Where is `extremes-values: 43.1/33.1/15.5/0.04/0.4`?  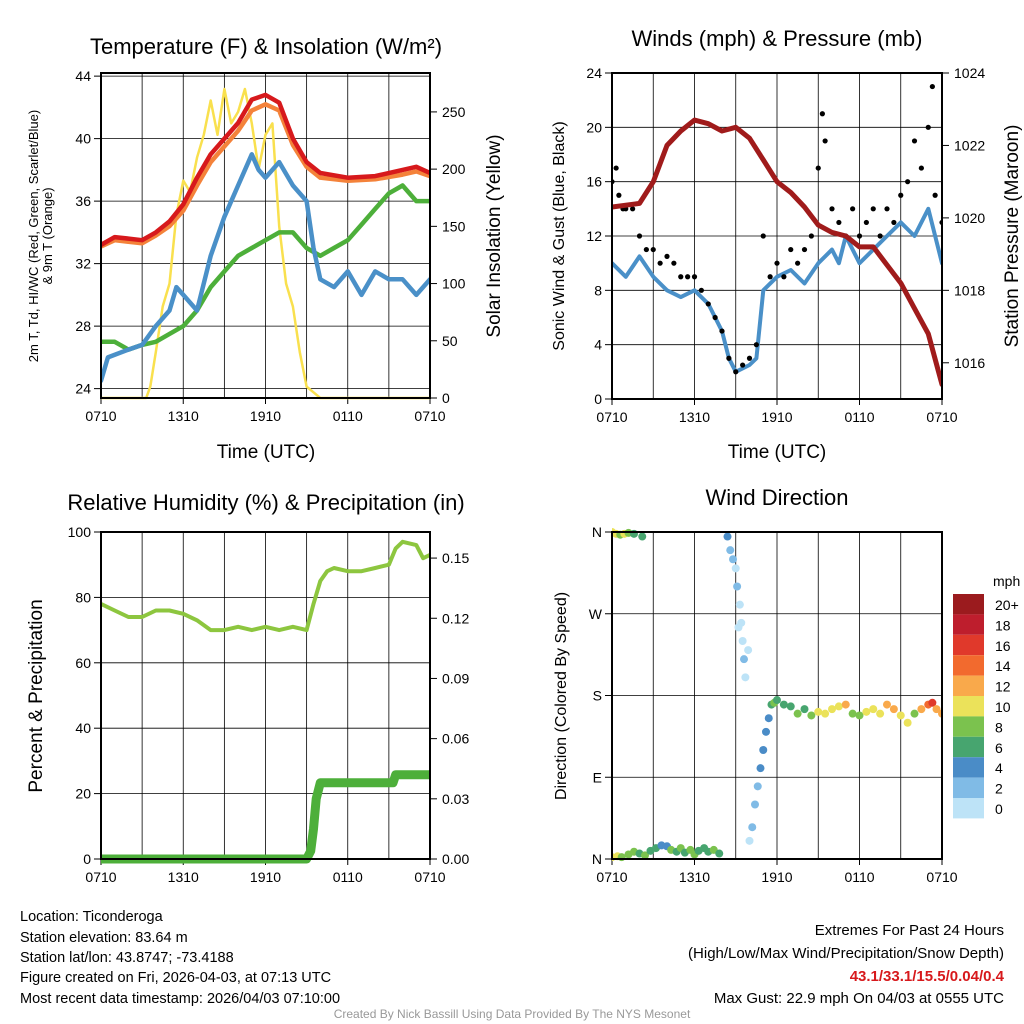 extremes-values: 43.1/33.1/15.5/0.04/0.4 is located at coordinates (927, 976).